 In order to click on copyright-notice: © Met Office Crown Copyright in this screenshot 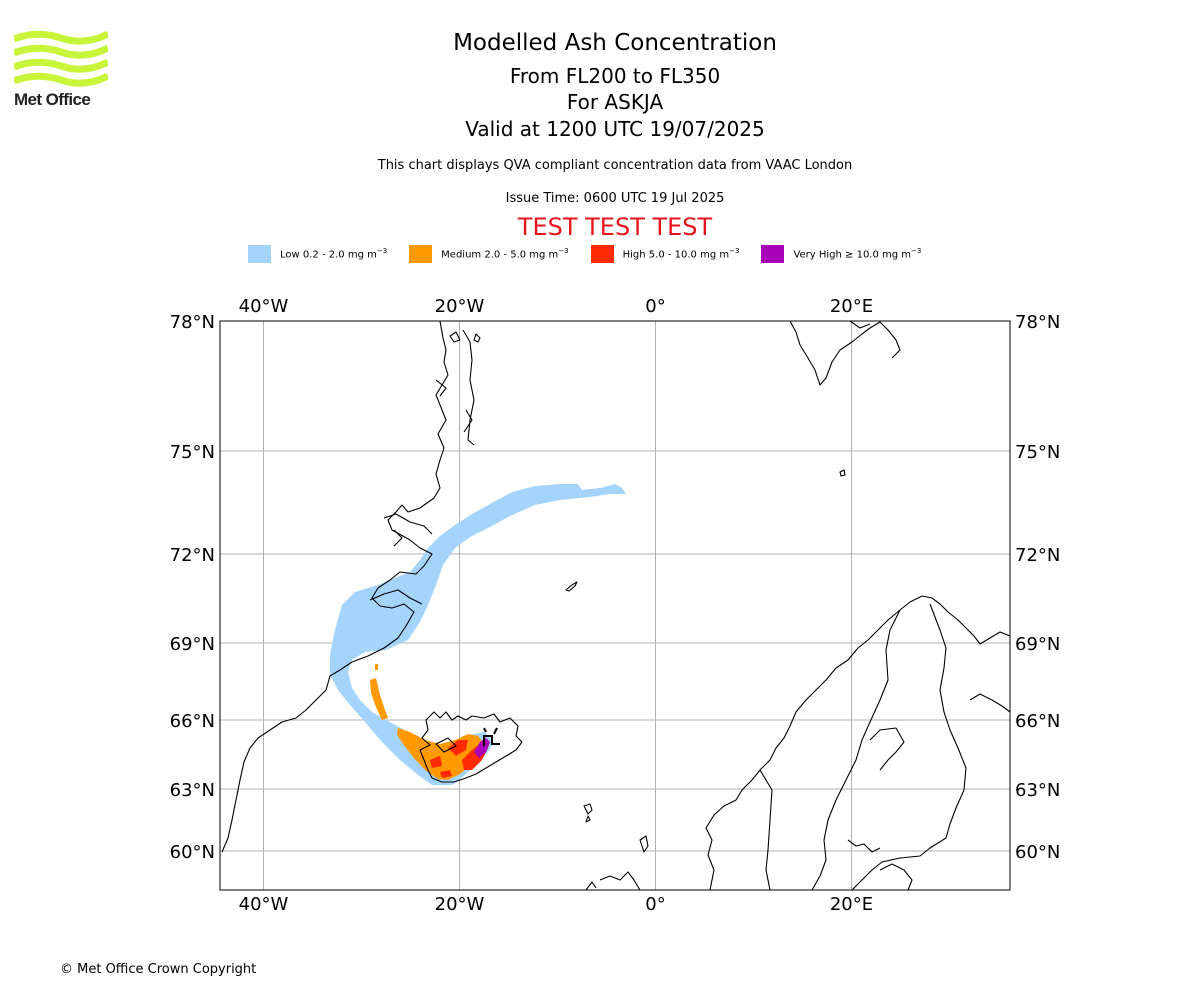, I will do `click(158, 969)`.